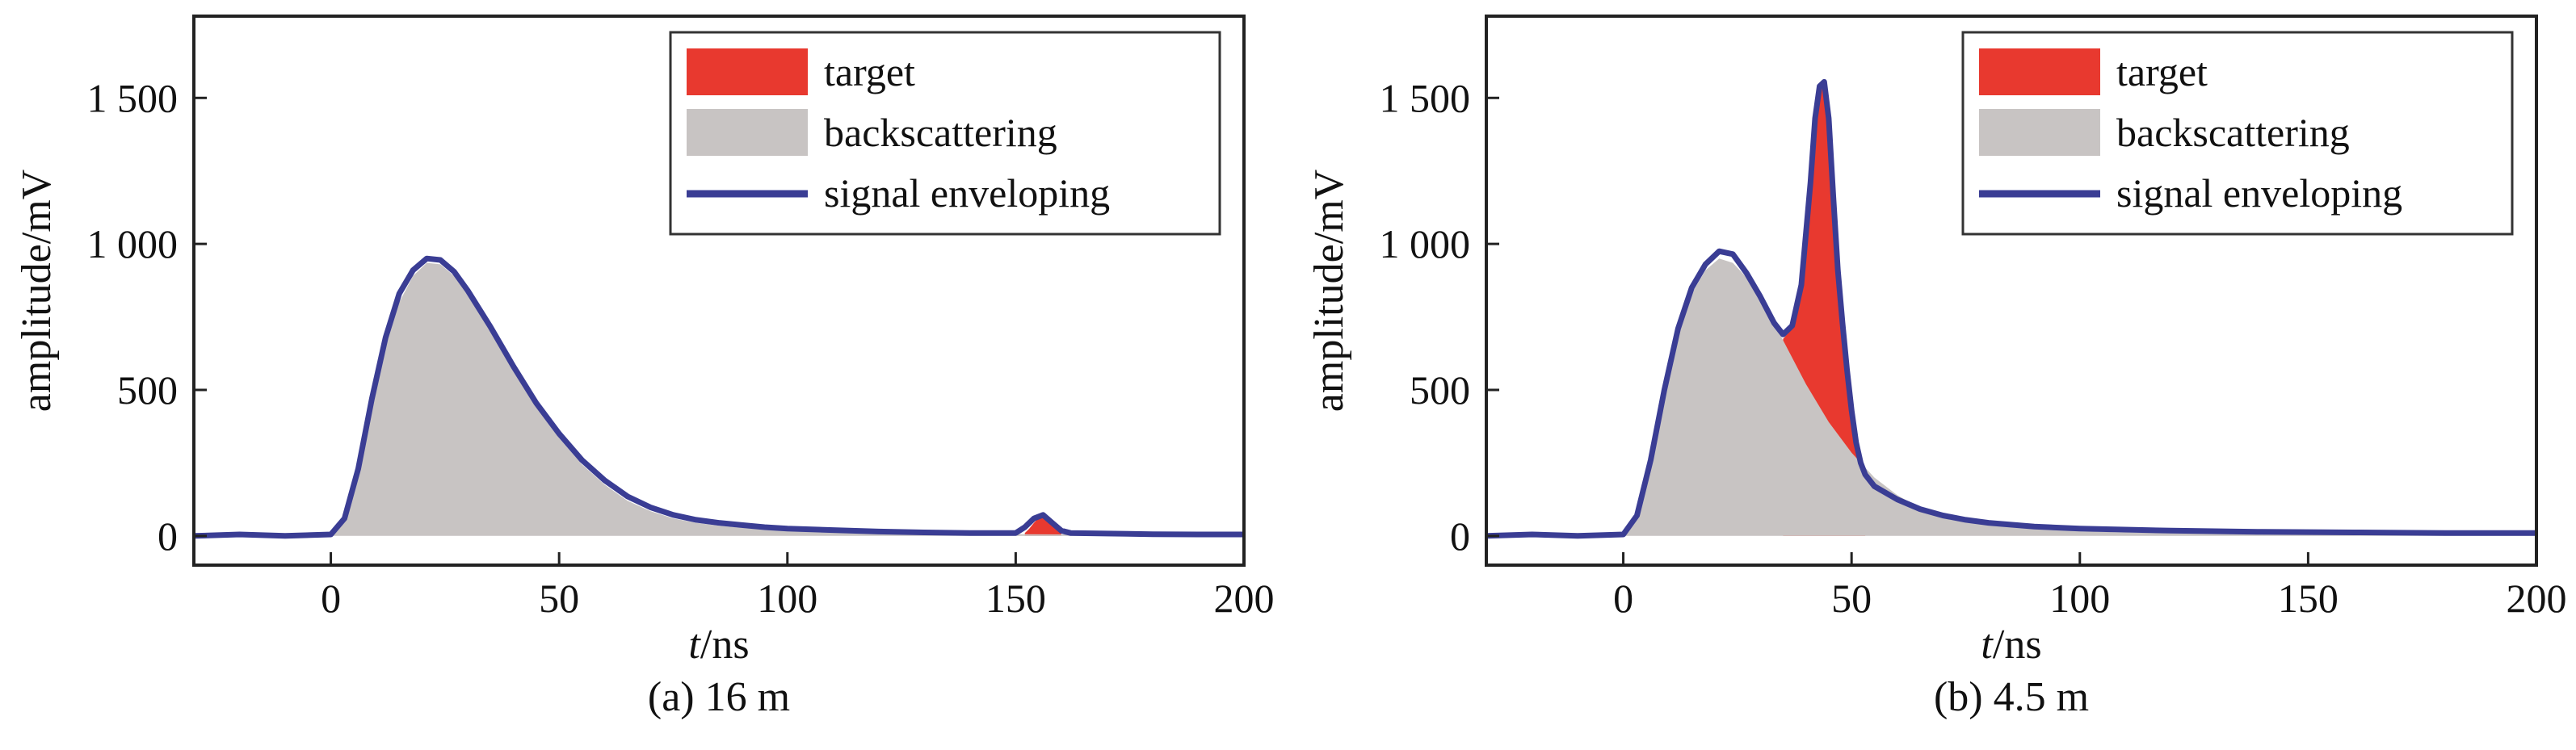 The image size is (2576, 750). Describe the element at coordinates (719, 697) in the screenshot. I see `panel-caption: (a) 16 m` at that location.